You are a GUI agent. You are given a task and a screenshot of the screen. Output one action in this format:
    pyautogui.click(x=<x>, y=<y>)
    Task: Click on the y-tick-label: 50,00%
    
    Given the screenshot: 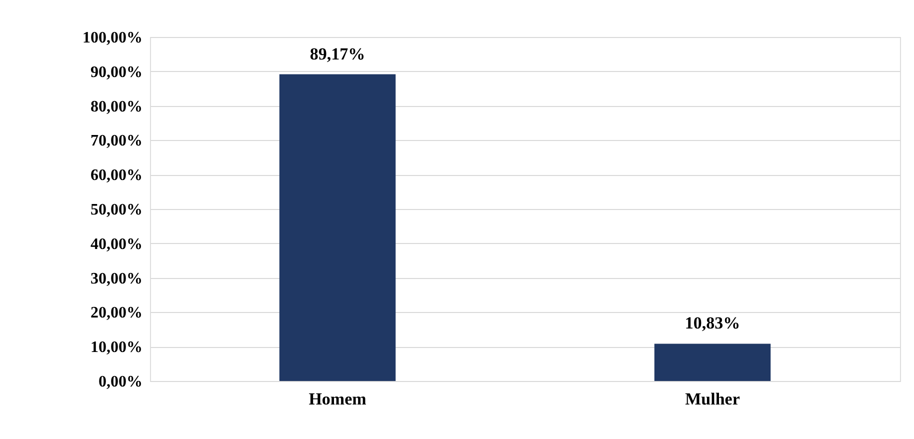 What is the action you would take?
    pyautogui.click(x=116, y=210)
    